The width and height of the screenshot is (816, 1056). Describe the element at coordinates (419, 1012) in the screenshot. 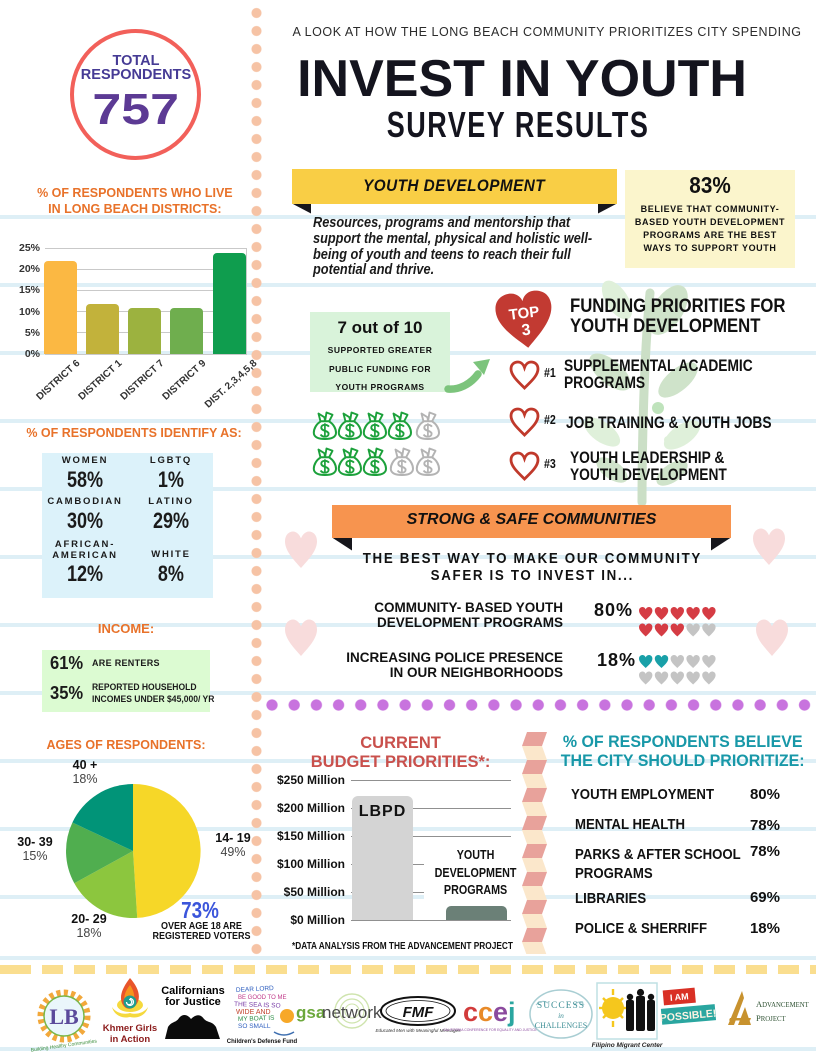

I see `svg-text: FMF` at that location.